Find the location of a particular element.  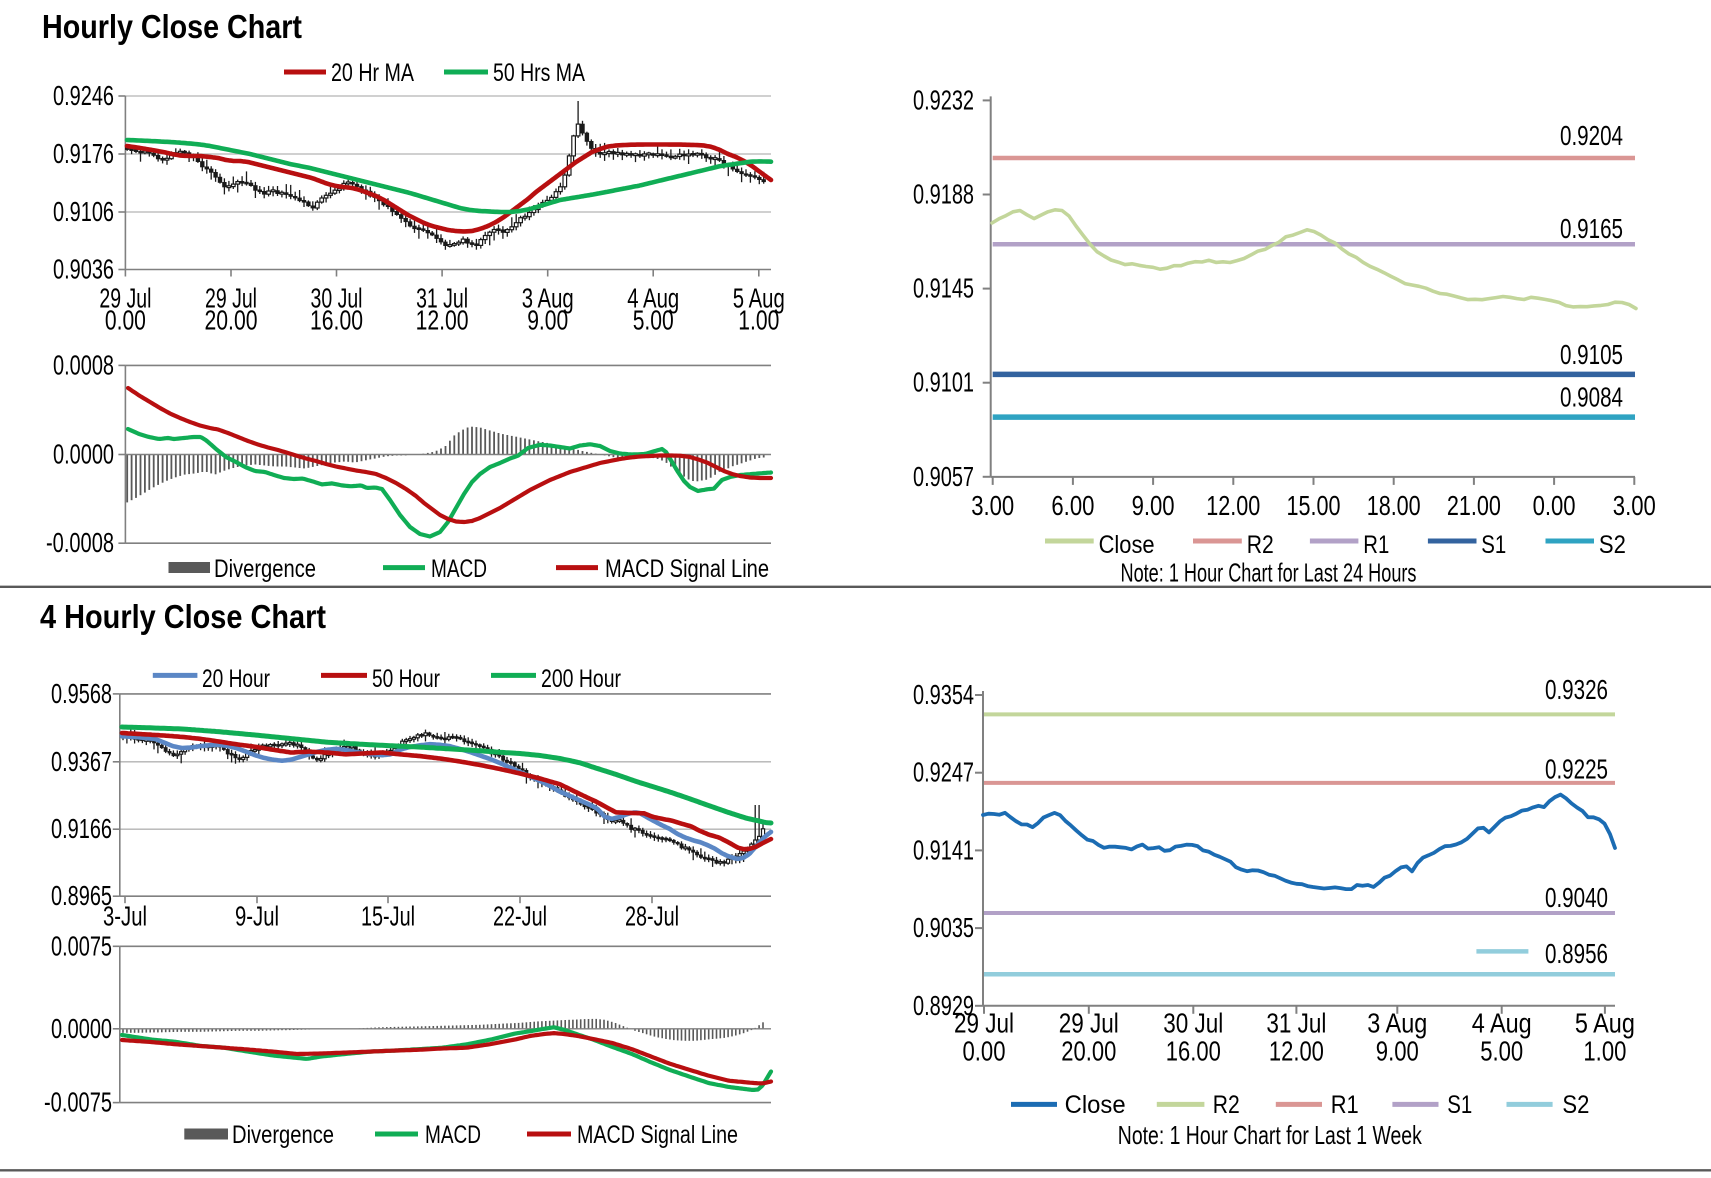

svg-text: 0.9106 is located at coordinates (83, 211).